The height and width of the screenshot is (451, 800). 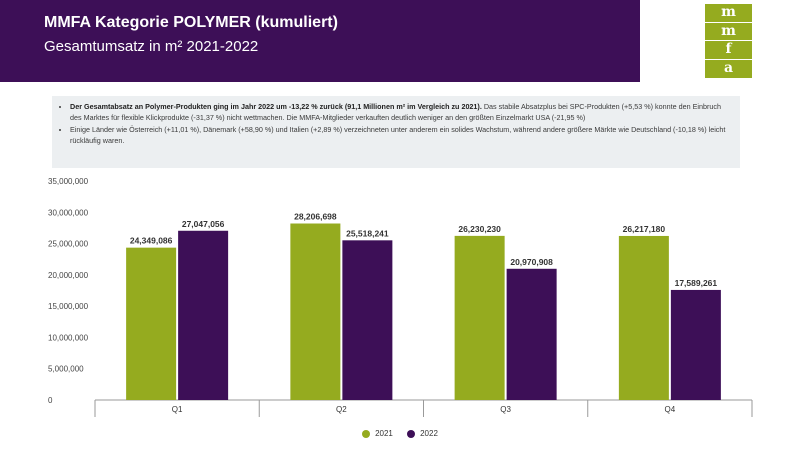 What do you see at coordinates (66, 369) in the screenshot?
I see `y-tick-label: 5,000,000` at bounding box center [66, 369].